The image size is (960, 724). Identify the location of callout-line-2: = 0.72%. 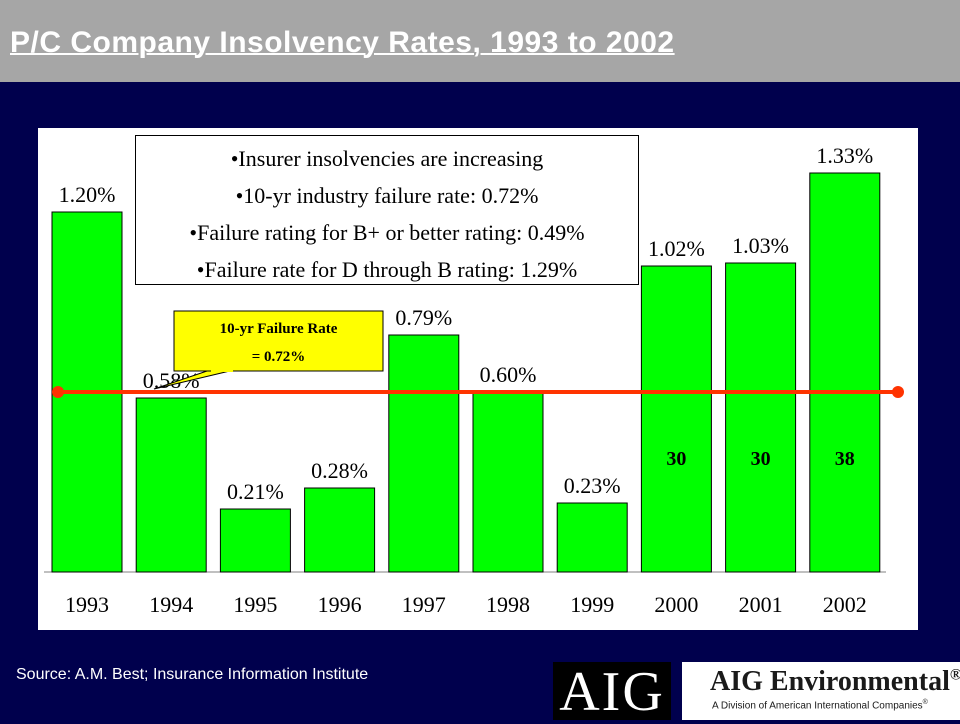
(279, 357).